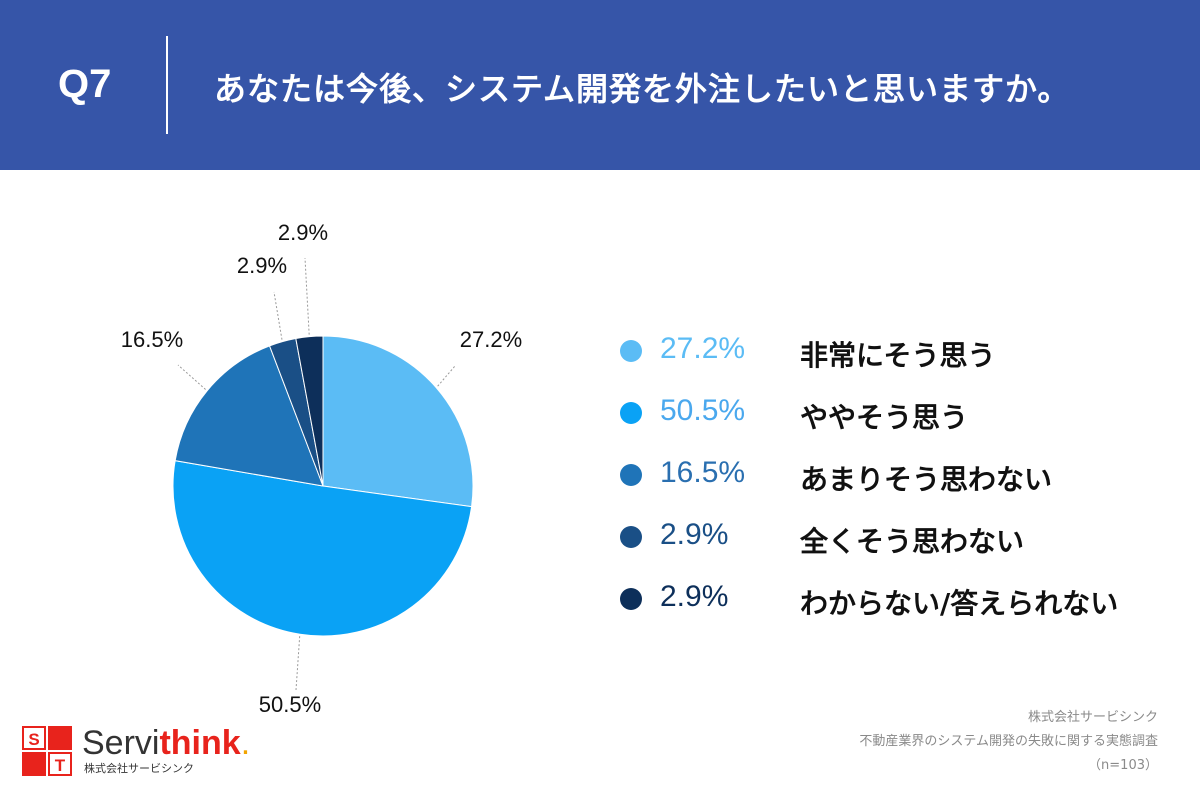 This screenshot has width=1200, height=800. I want to click on source-survey: 不動産業界のシステム開発の失敗に関する実態調査, so click(1008, 741).